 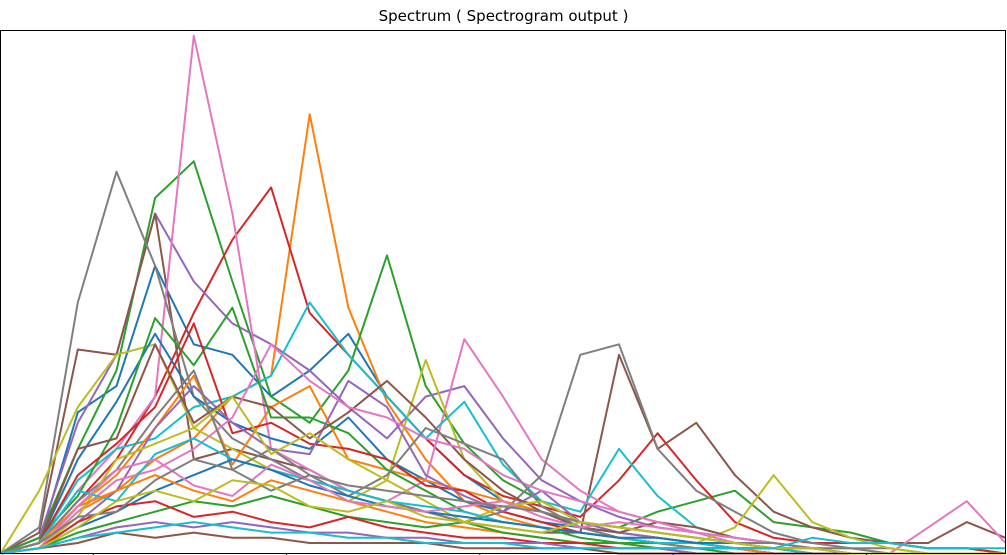 What do you see at coordinates (503, 16) in the screenshot?
I see `chart-title: Spectrum ( Spectrogram output )` at bounding box center [503, 16].